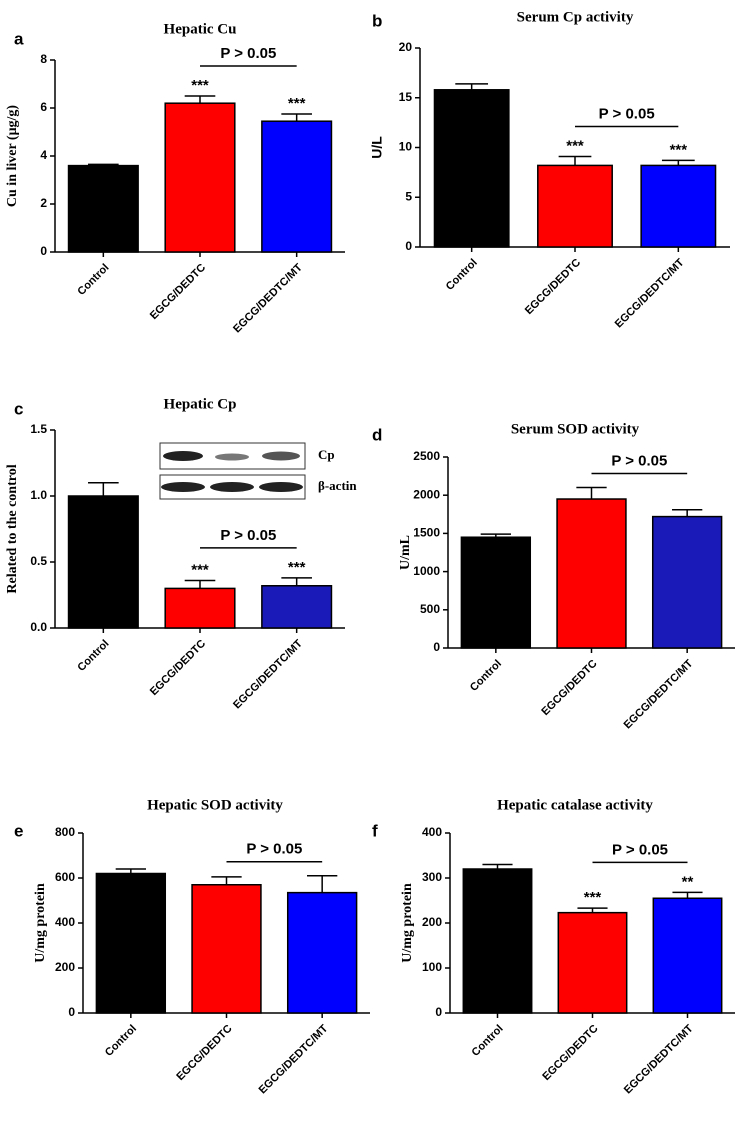  What do you see at coordinates (432, 967) in the screenshot?
I see `y-tick-label: 100` at bounding box center [432, 967].